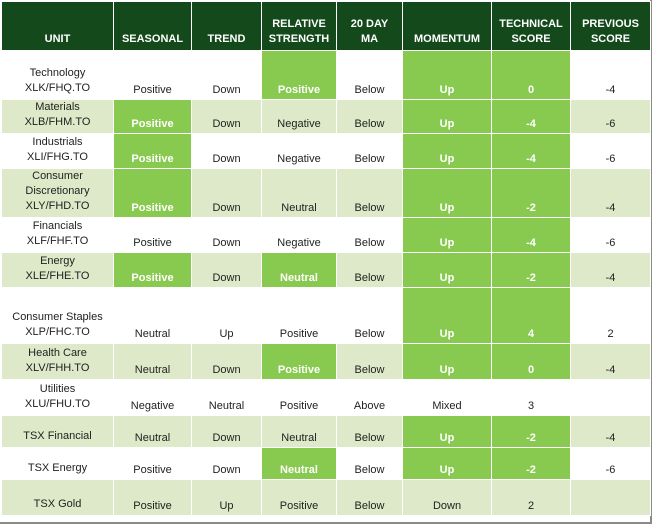 The image size is (656, 528). I want to click on unit-label-line: XLE/FHE.TO, so click(57, 276).